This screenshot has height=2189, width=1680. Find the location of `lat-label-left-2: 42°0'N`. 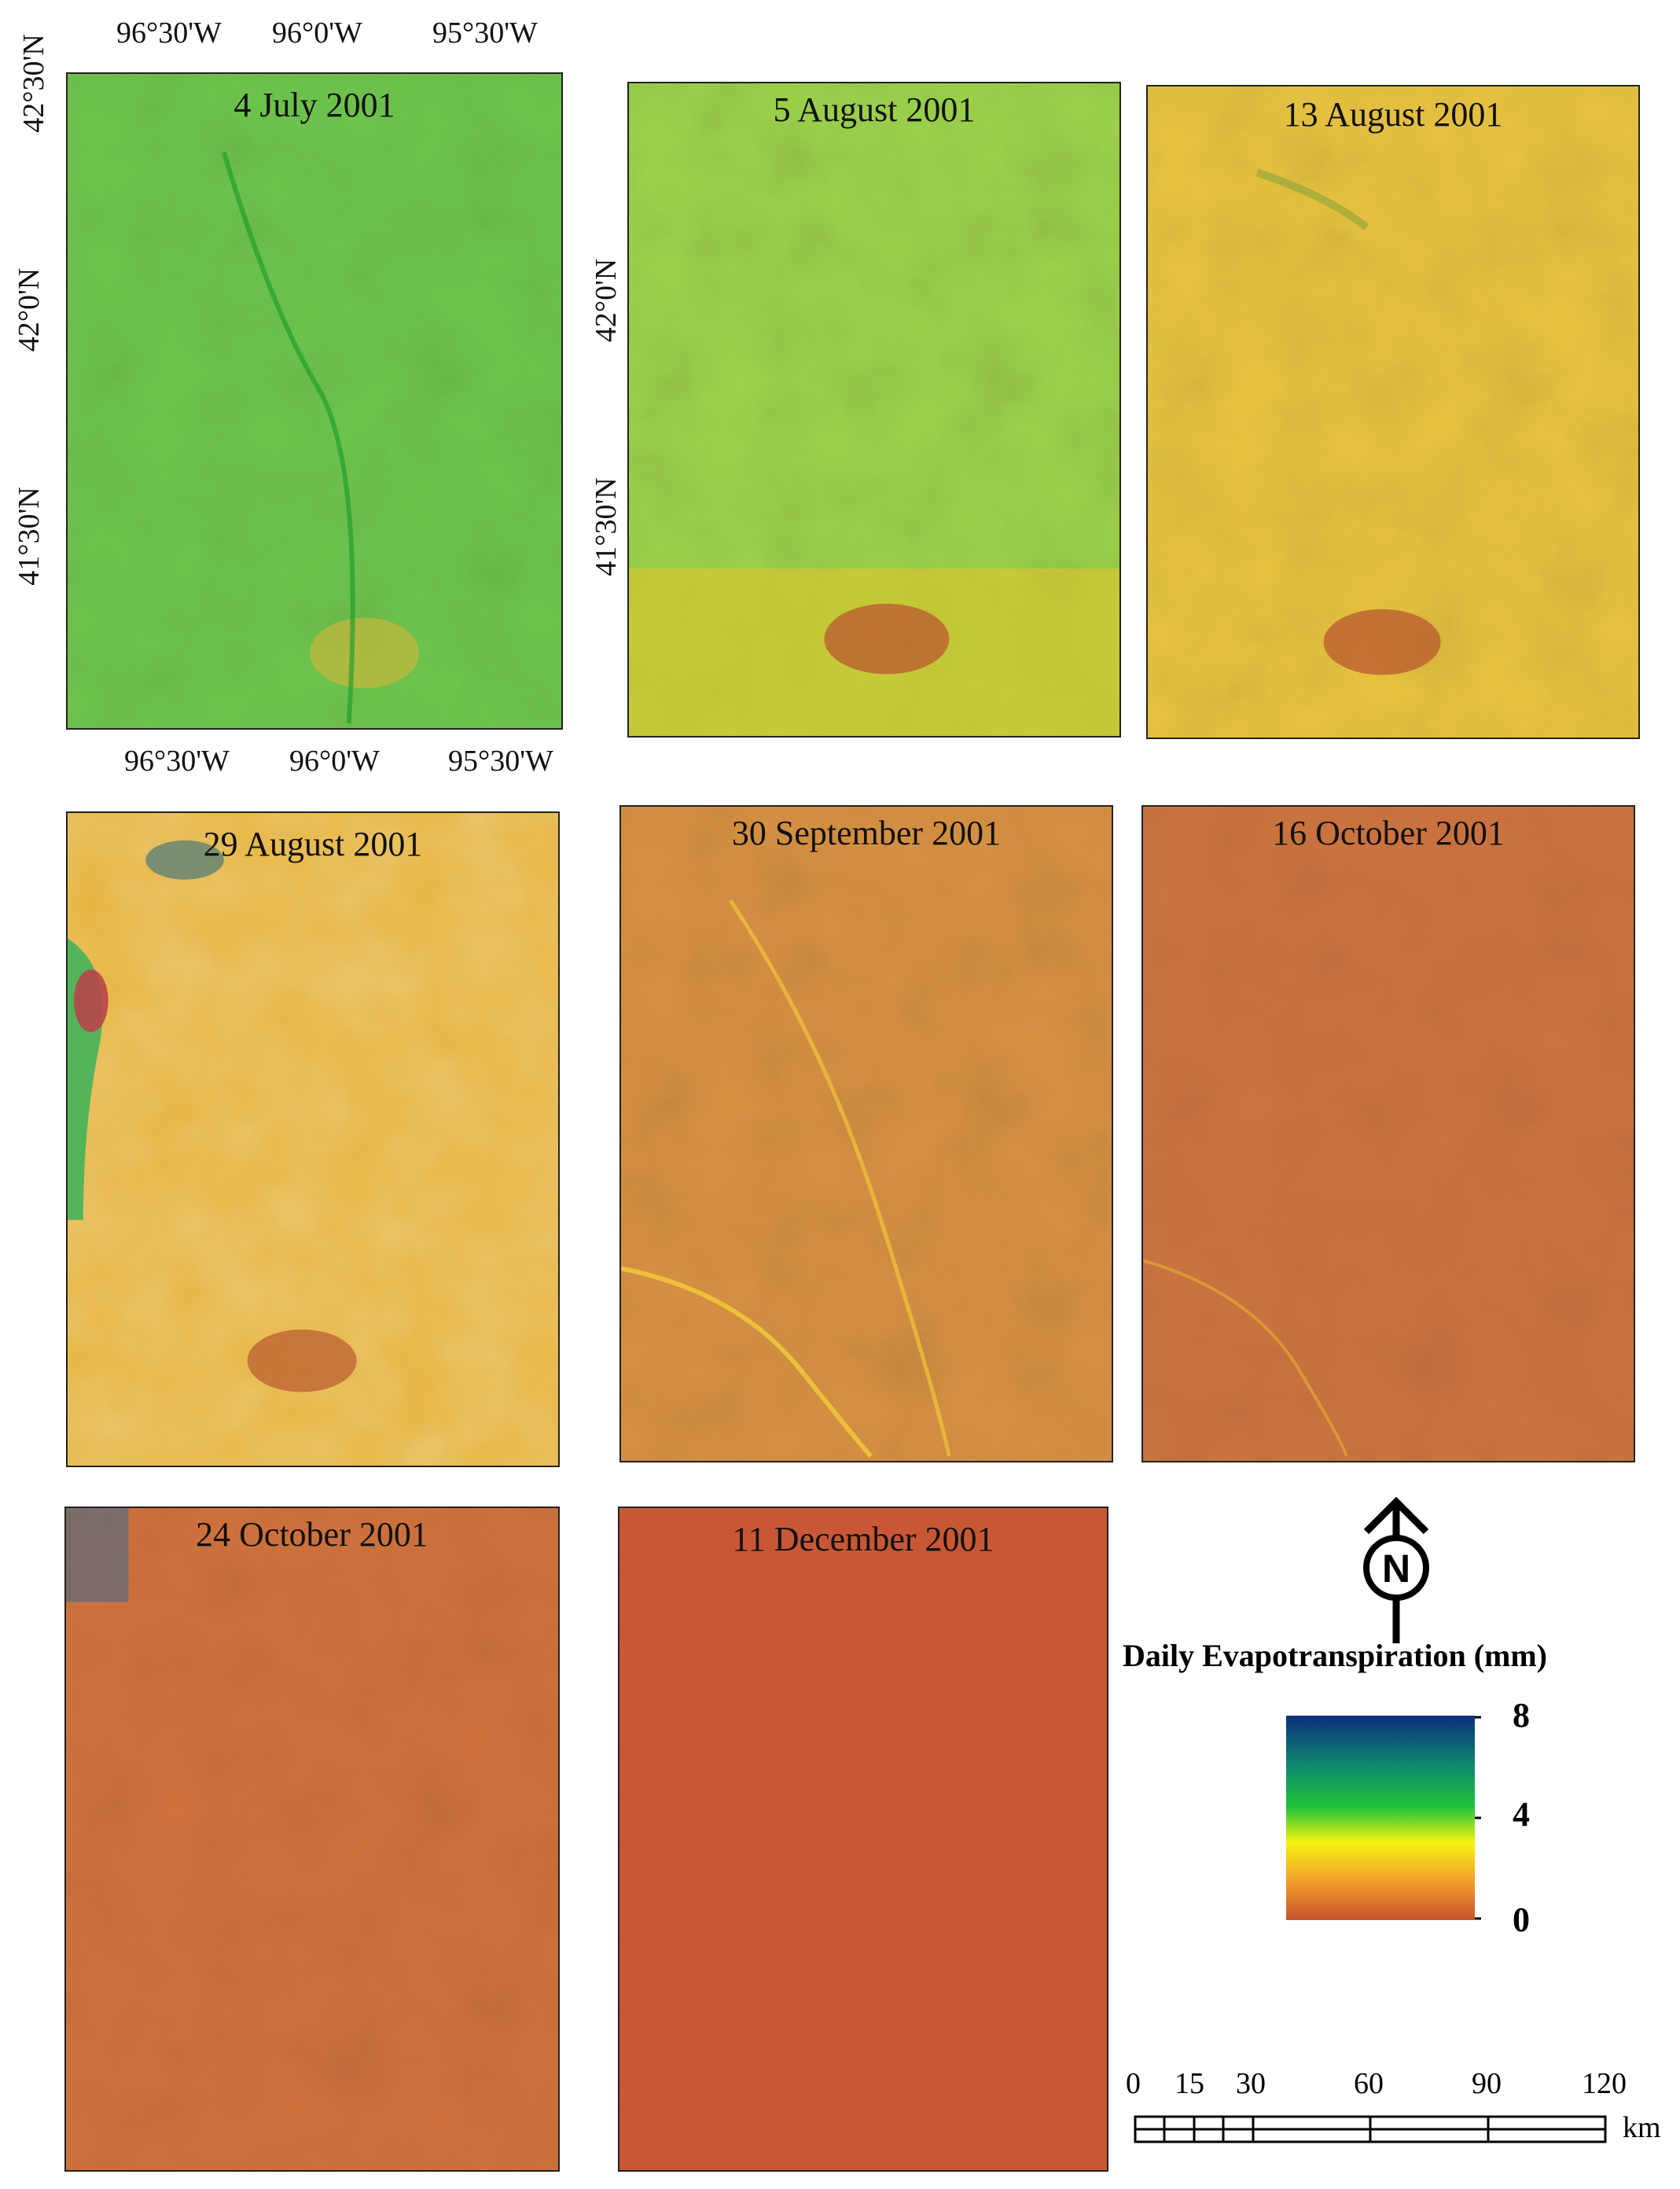

lat-label-left-2: 42°0'N is located at coordinates (29, 309).